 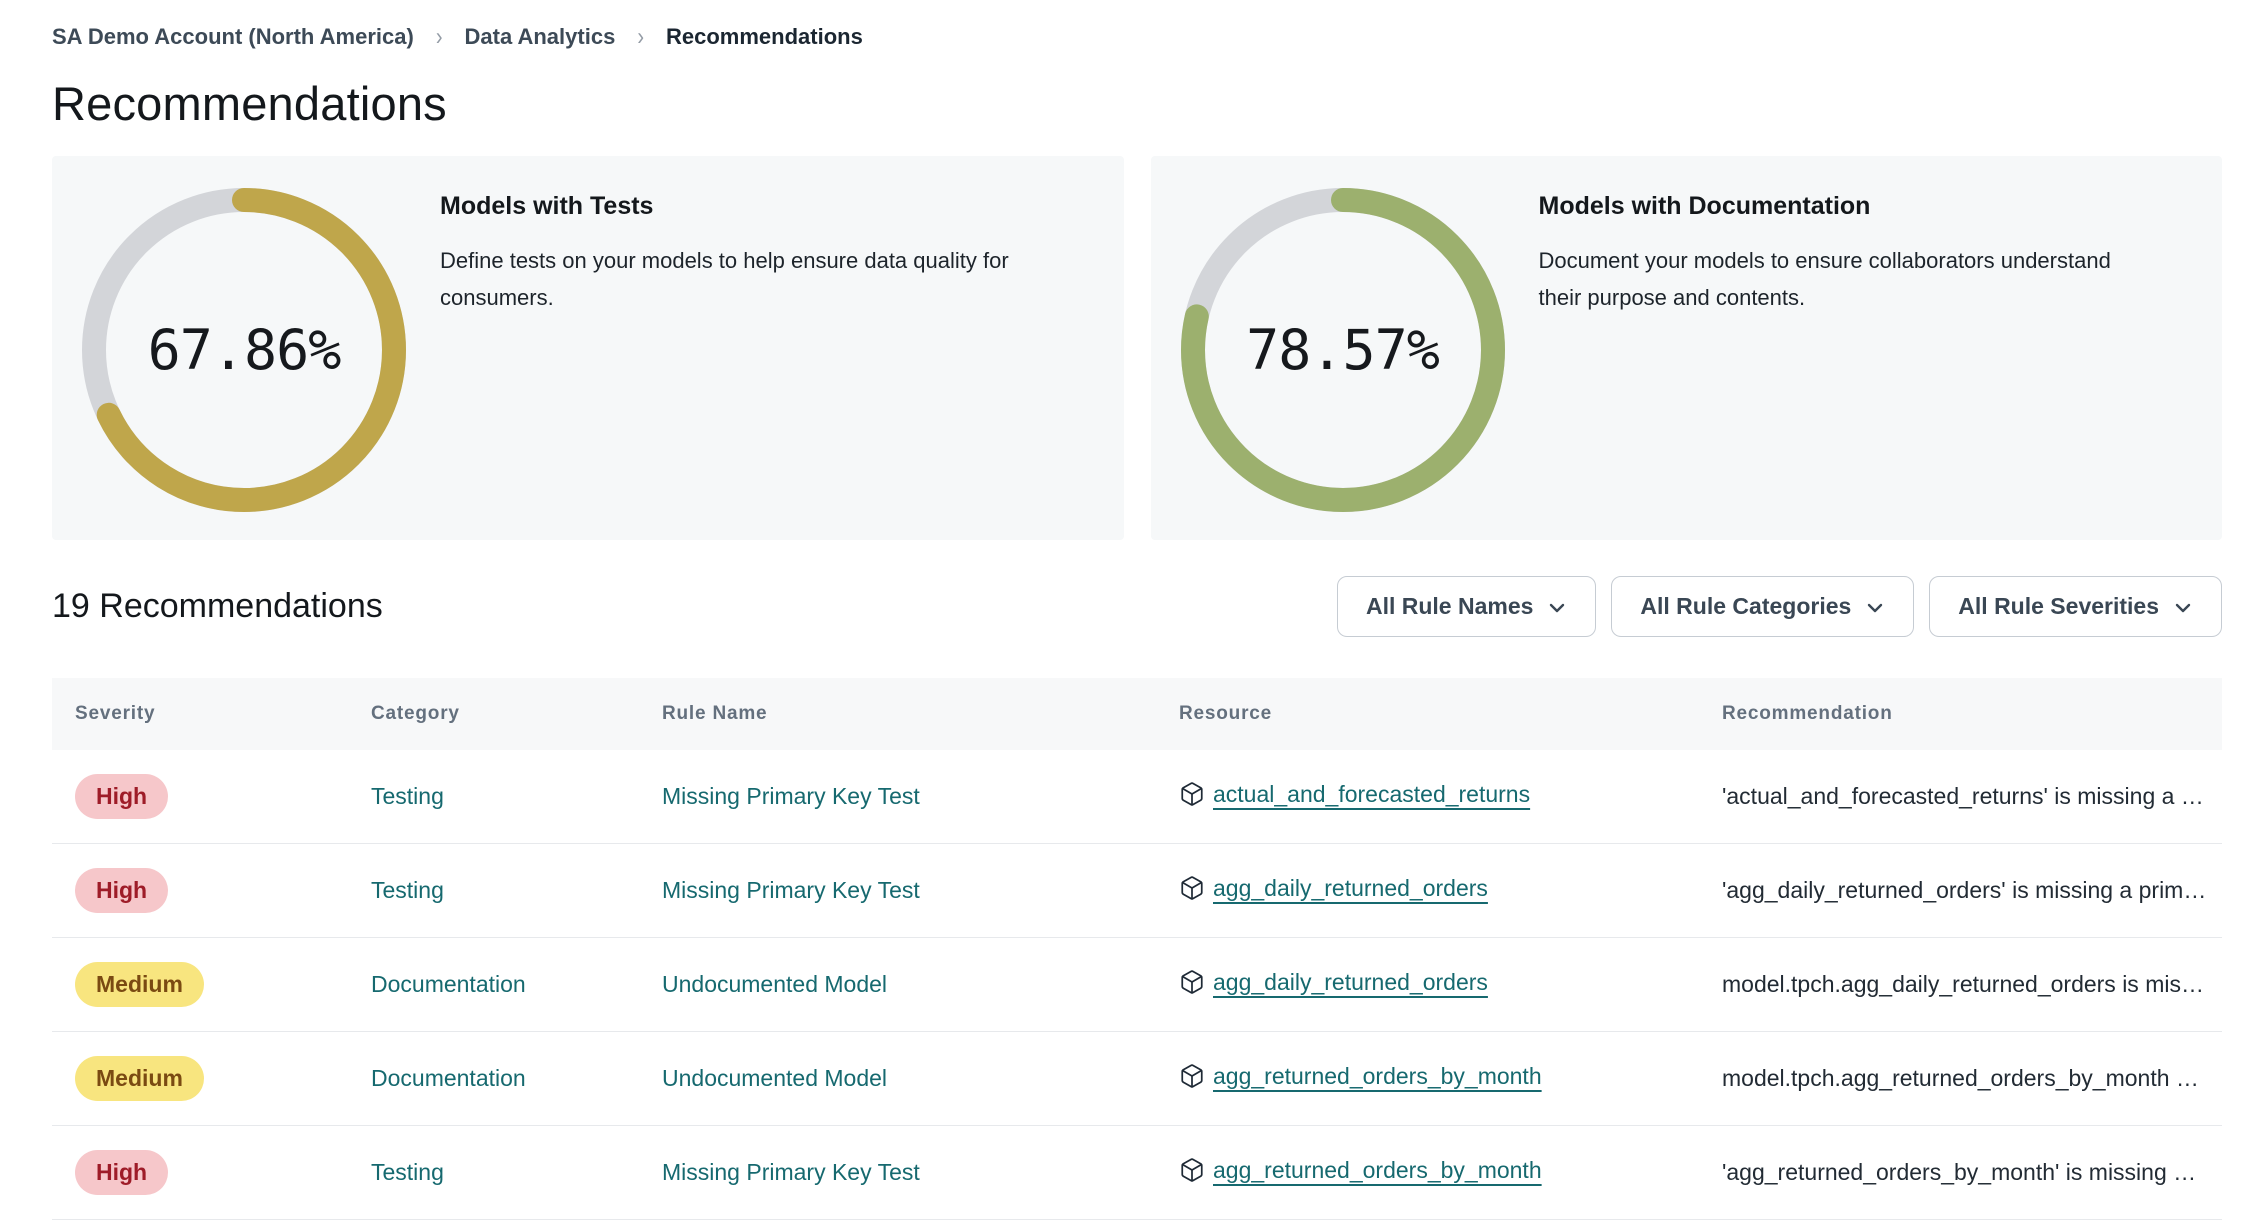 What do you see at coordinates (1466, 606) in the screenshot?
I see `rule-names-filter: All Rule Names` at bounding box center [1466, 606].